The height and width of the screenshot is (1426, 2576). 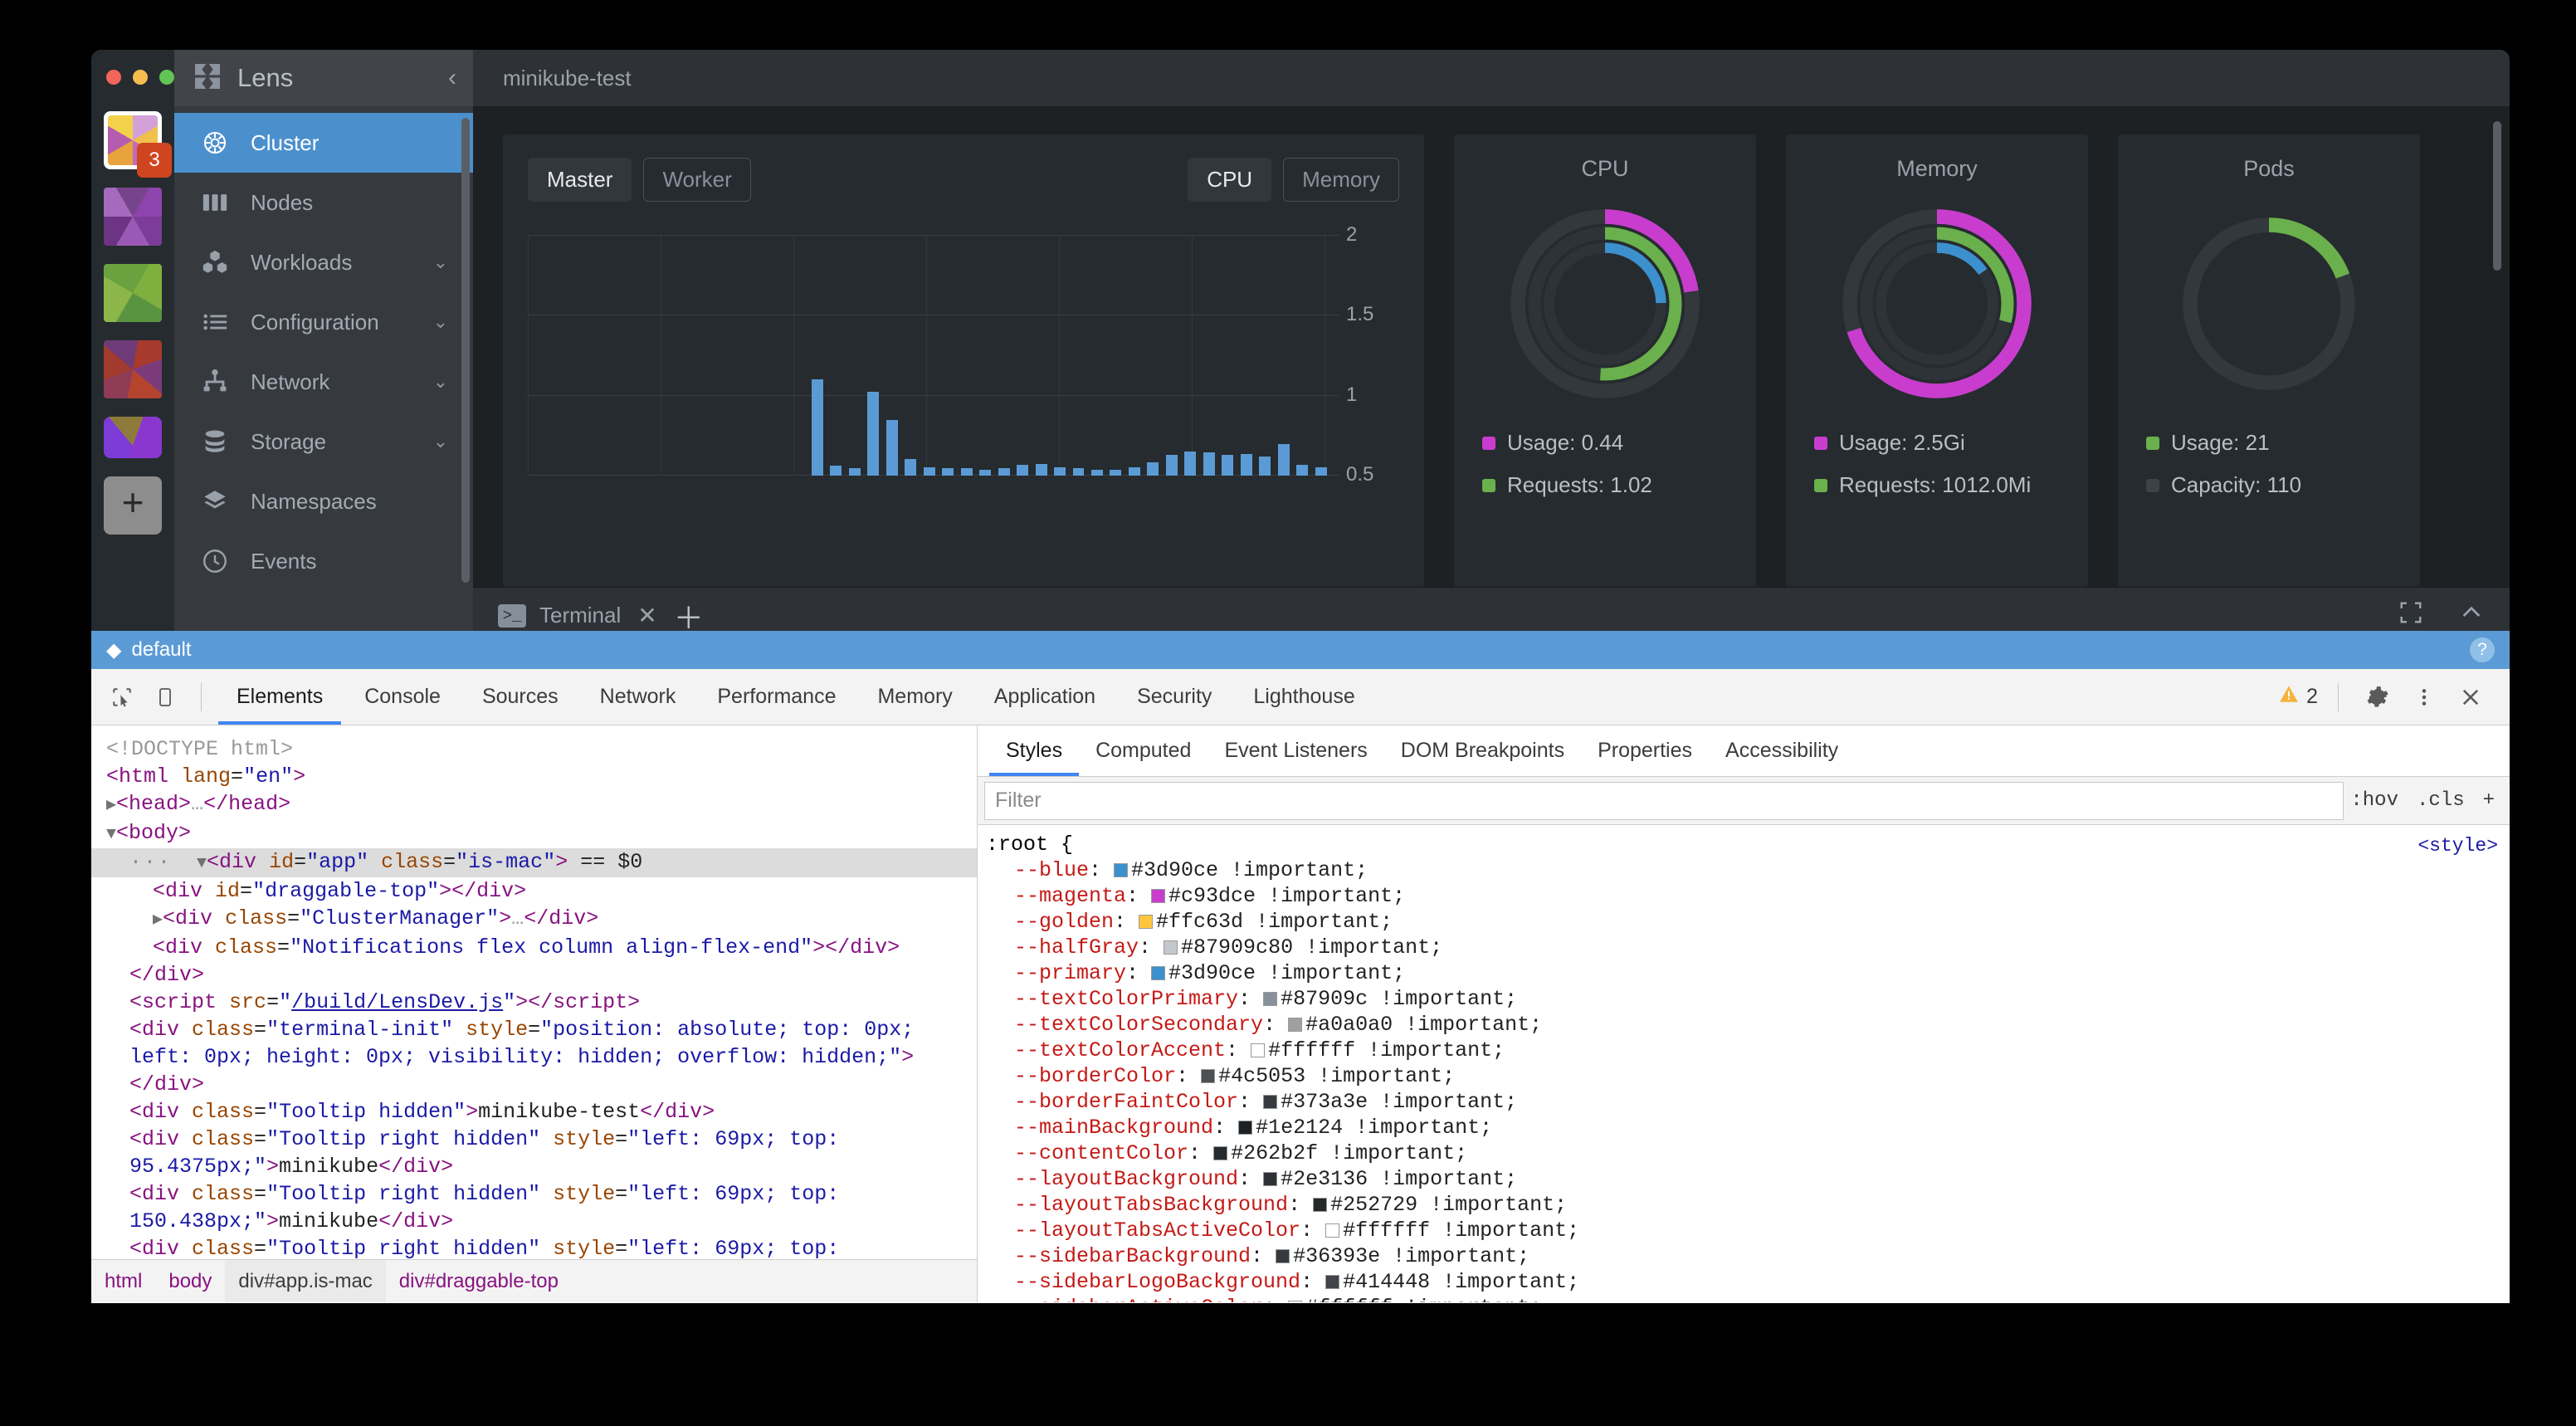 I want to click on cluster-icon-violet, so click(x=133, y=437).